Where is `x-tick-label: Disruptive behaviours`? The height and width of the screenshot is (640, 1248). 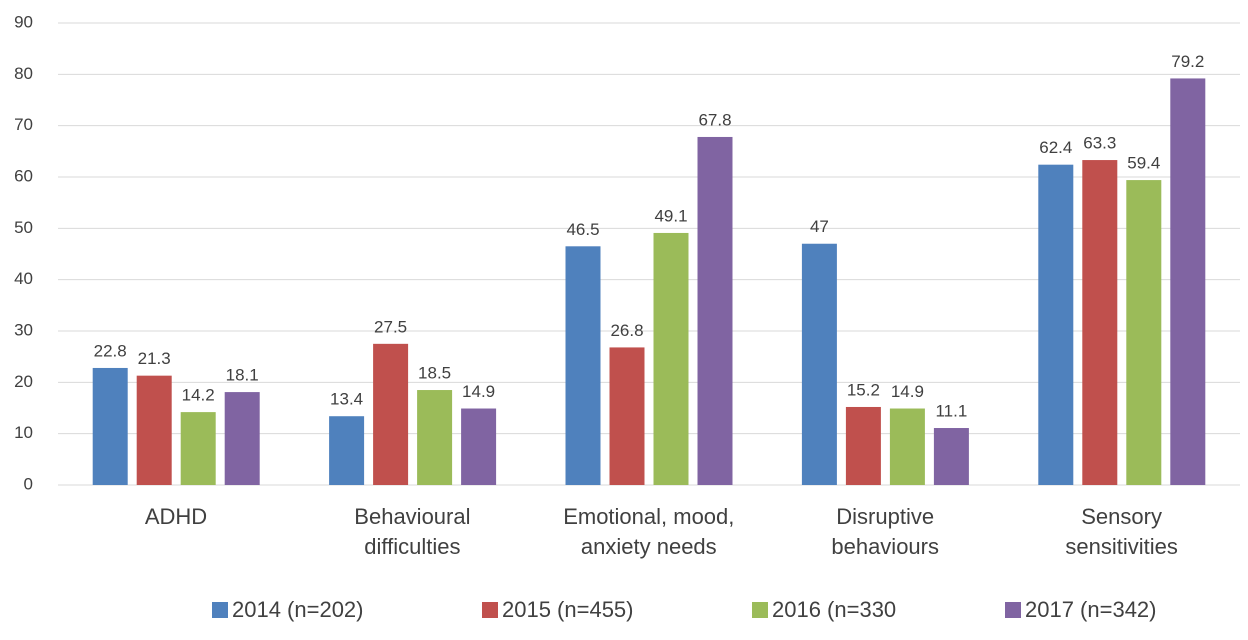
x-tick-label: Disruptive behaviours is located at coordinates (885, 531).